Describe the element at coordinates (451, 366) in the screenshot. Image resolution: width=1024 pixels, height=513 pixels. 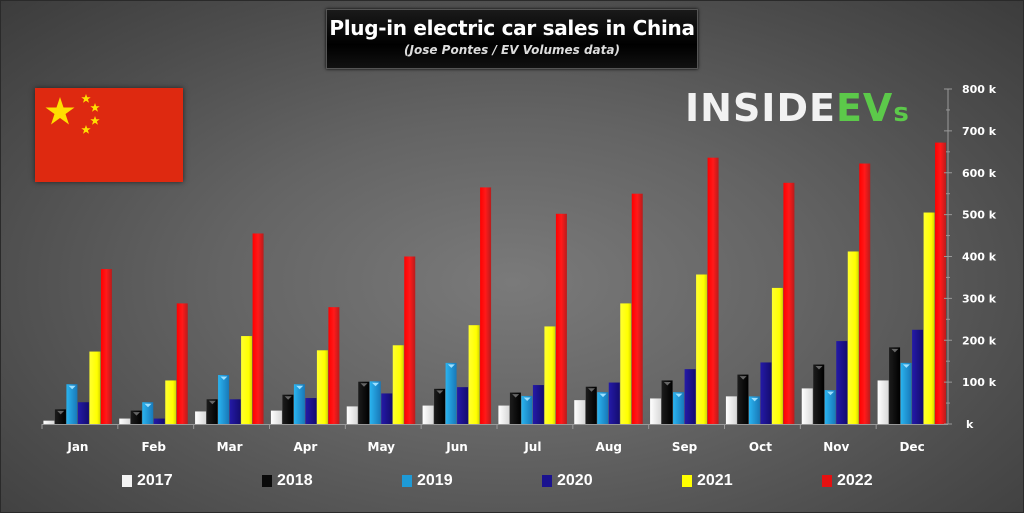
I see `bar-bevel-2019-Jun` at that location.